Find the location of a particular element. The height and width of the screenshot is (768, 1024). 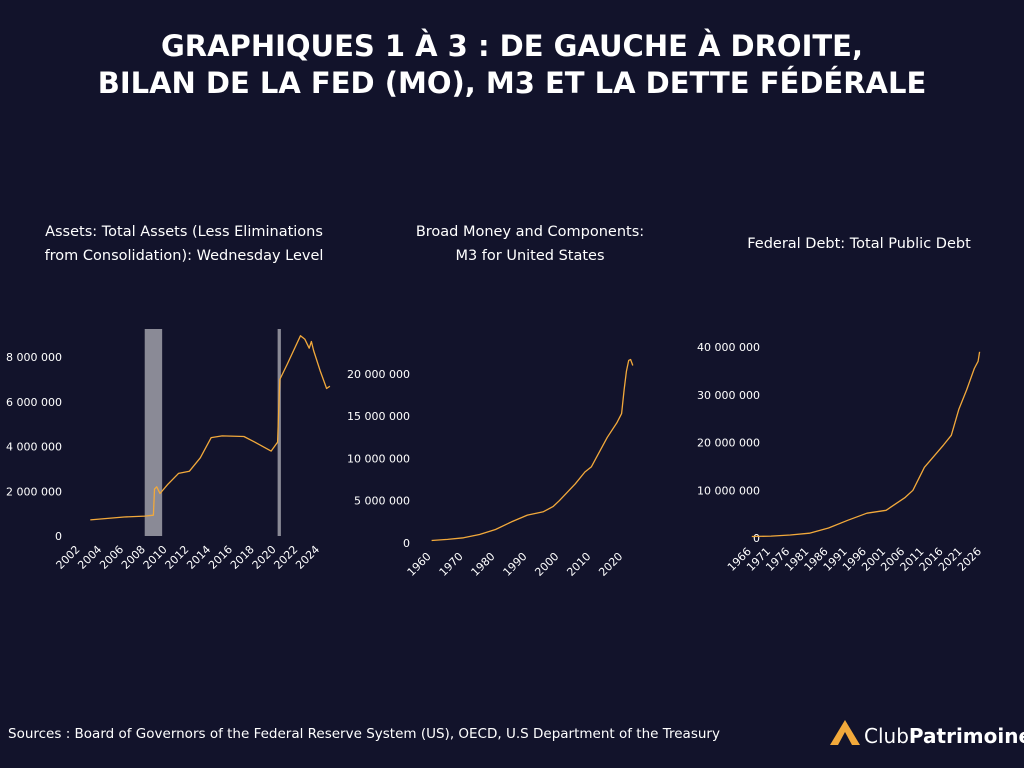

logo-prefix: ClubPatrimoine is located at coordinates (944, 736).